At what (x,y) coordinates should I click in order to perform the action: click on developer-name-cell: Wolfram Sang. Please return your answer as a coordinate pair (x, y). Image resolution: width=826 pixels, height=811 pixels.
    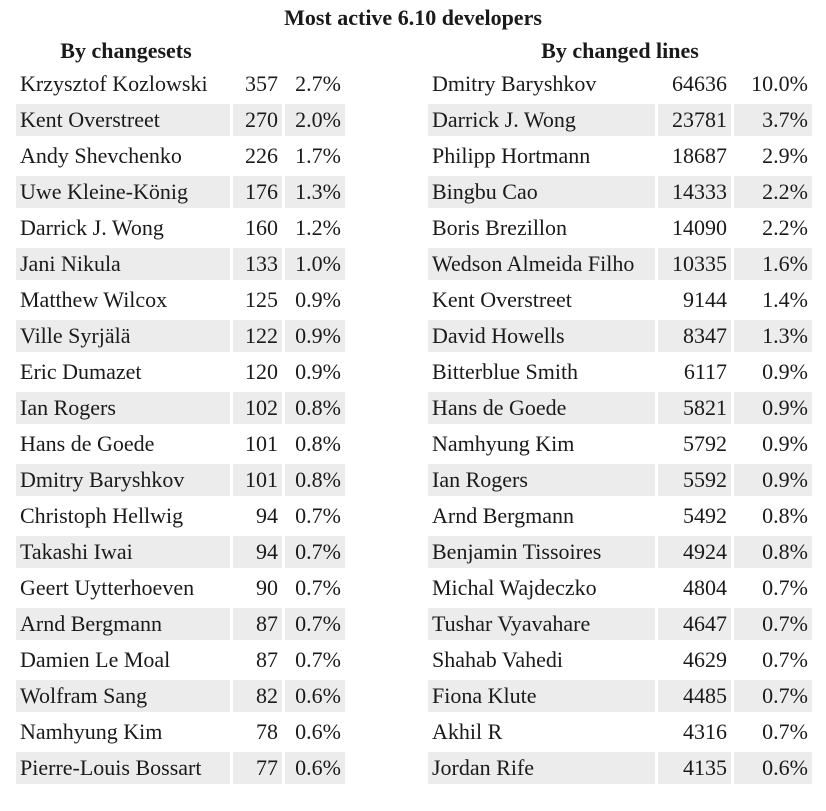
    Looking at the image, I should click on (123, 696).